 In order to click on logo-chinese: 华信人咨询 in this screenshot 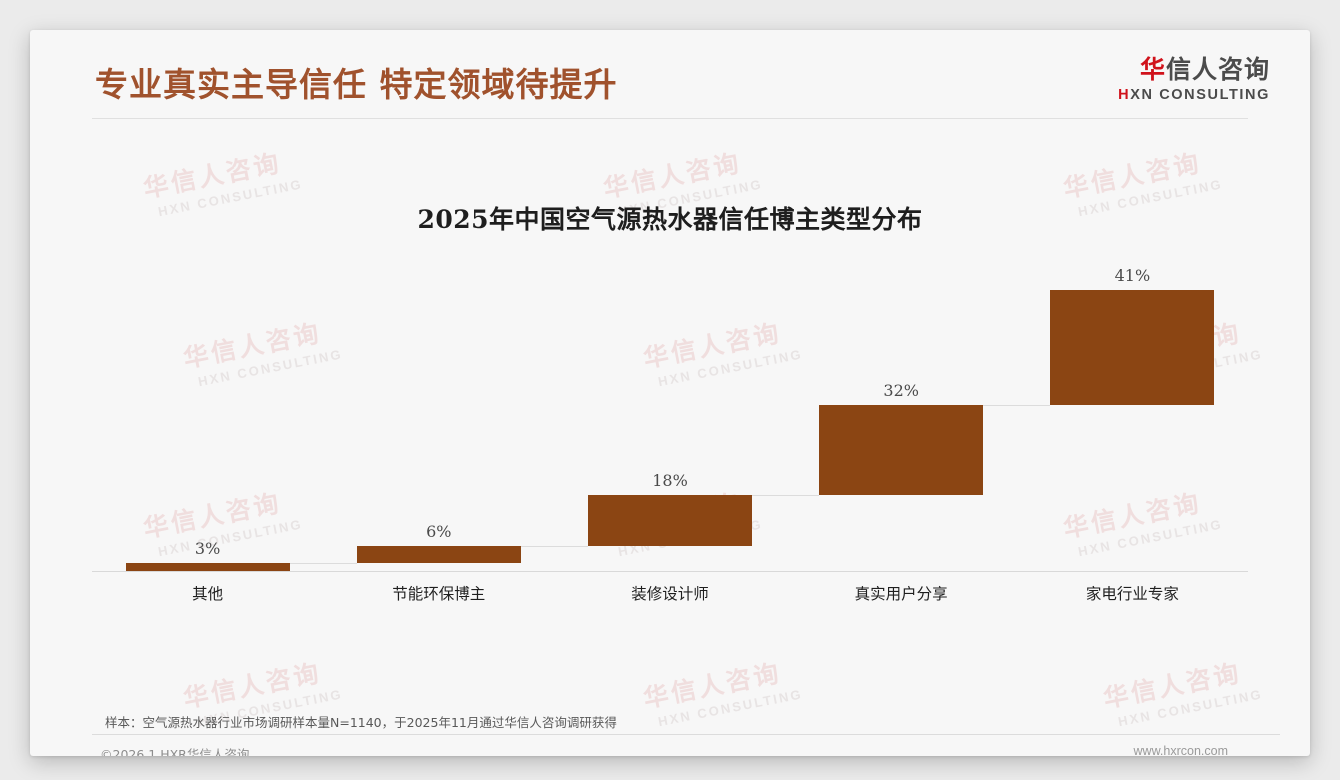, I will do `click(1194, 70)`.